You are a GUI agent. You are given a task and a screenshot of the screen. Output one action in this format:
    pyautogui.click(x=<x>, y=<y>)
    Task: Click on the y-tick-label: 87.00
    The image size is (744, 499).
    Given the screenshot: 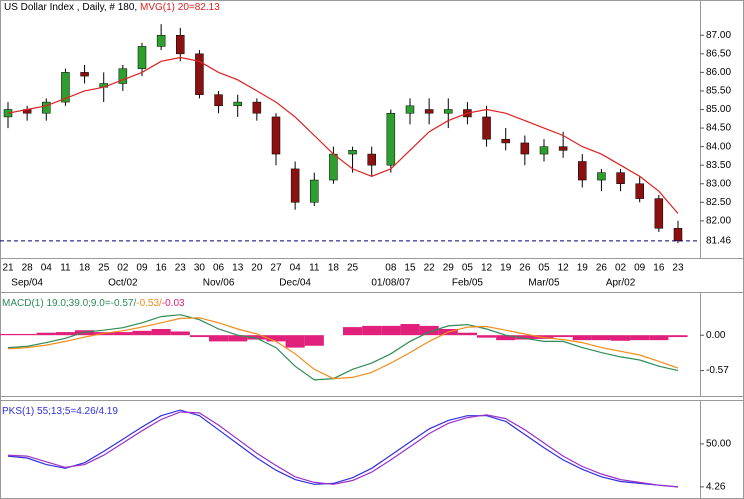 What is the action you would take?
    pyautogui.click(x=718, y=35)
    